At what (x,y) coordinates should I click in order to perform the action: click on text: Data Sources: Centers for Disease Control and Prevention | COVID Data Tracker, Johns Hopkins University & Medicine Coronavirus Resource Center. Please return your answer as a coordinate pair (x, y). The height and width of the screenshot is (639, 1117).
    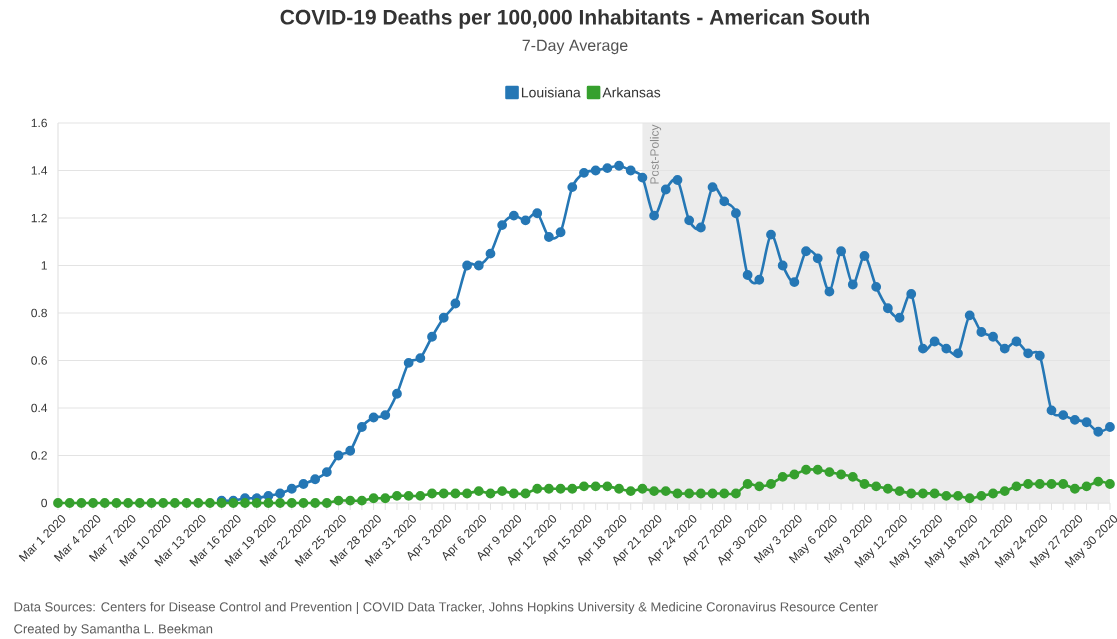
    Looking at the image, I should click on (446, 608).